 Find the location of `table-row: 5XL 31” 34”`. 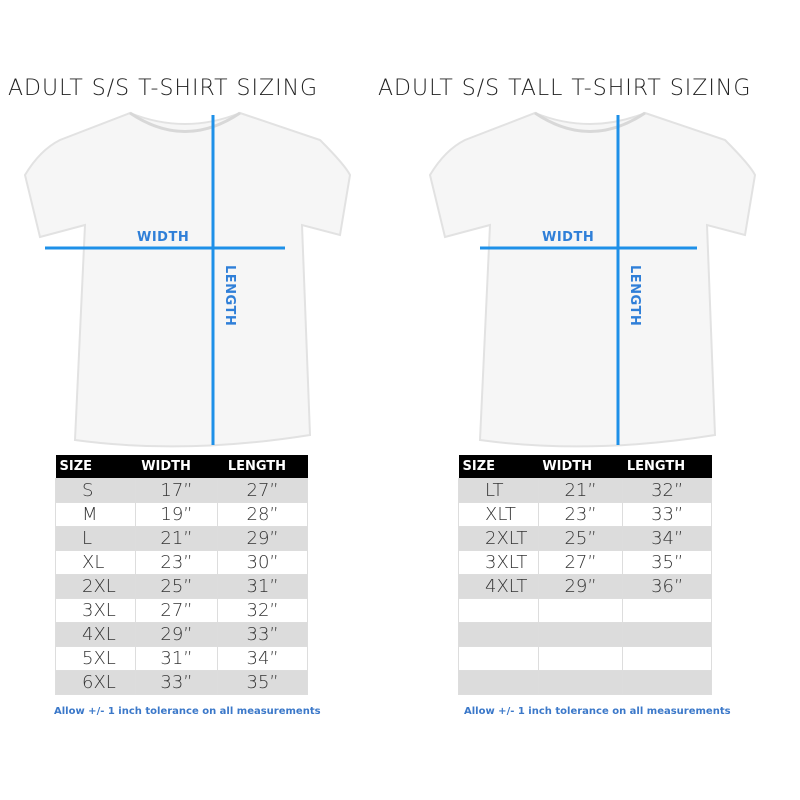

table-row: 5XL 31” 34” is located at coordinates (181, 658).